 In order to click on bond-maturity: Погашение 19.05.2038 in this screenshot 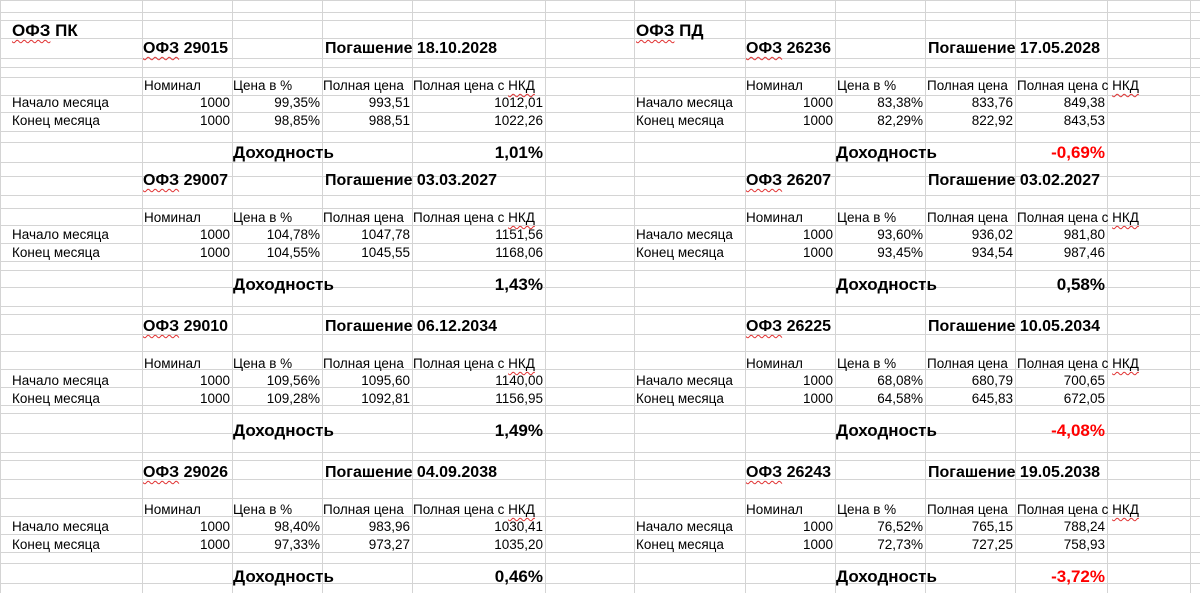, I will do `click(1014, 472)`.